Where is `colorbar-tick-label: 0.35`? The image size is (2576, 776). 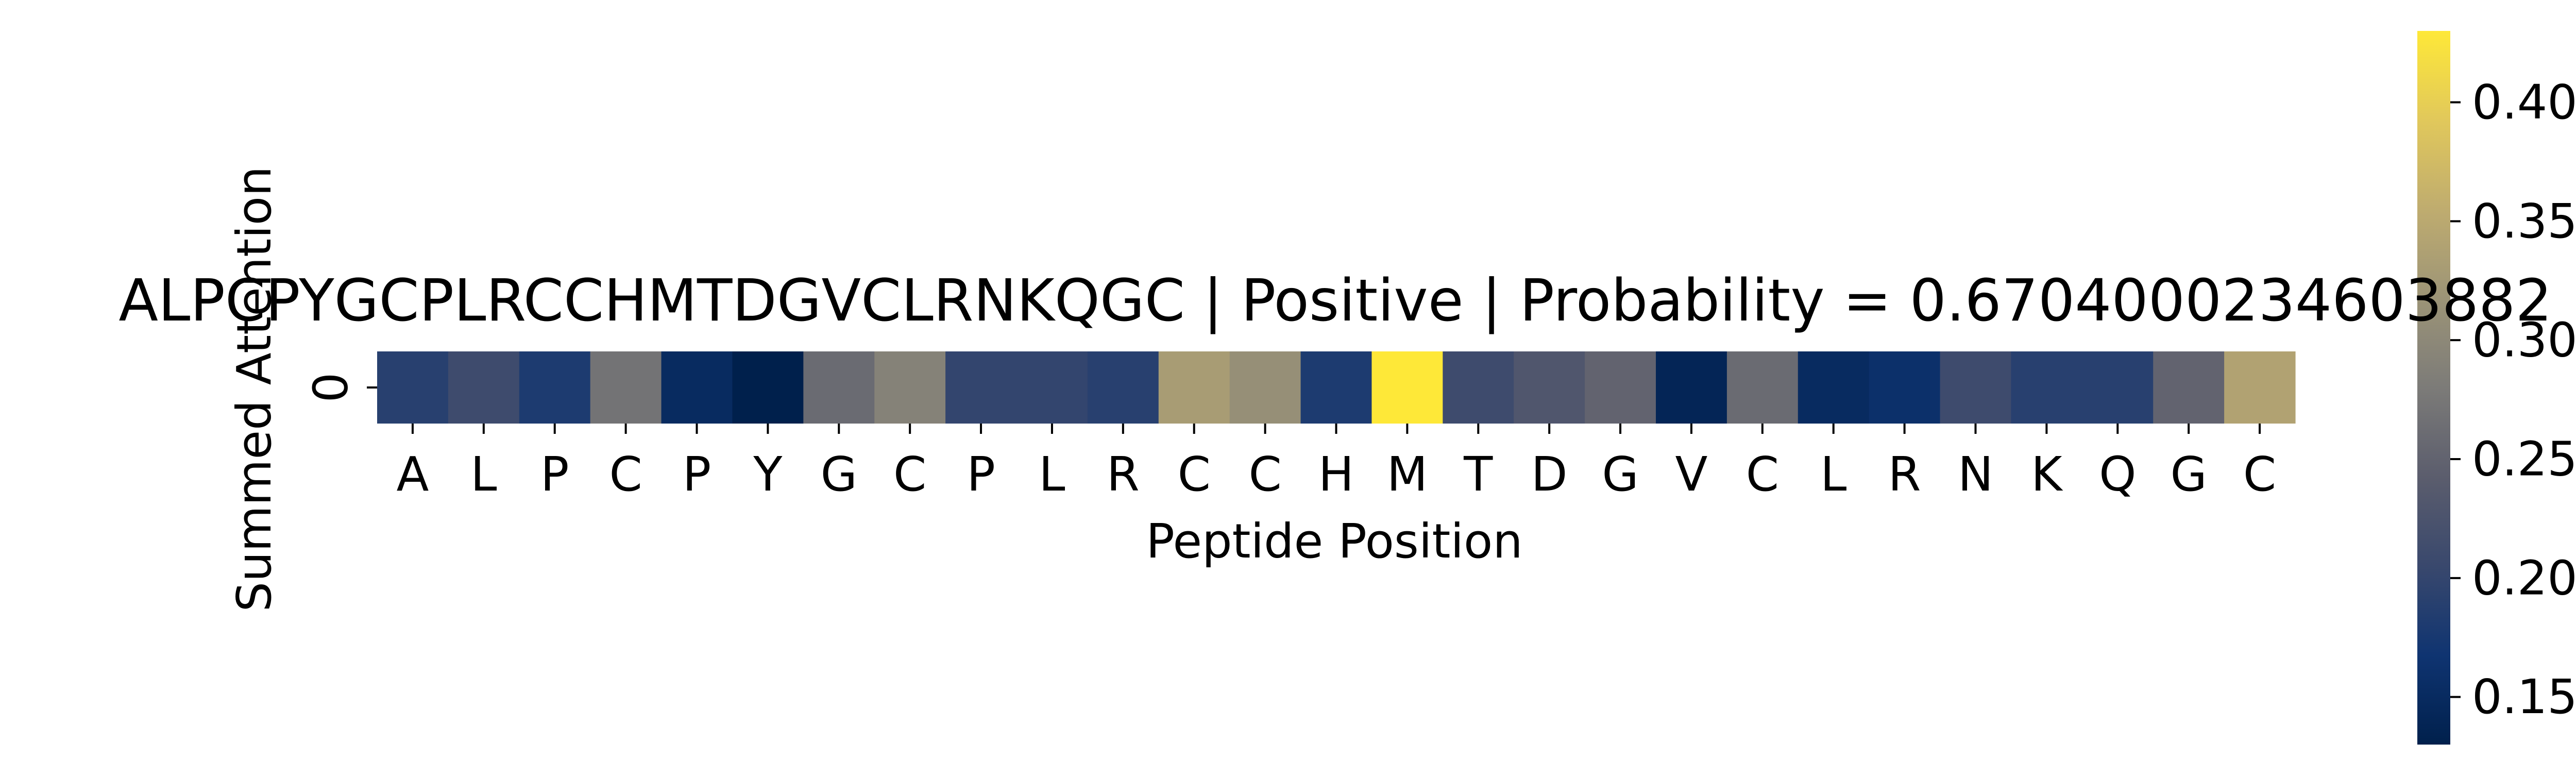 colorbar-tick-label: 0.35 is located at coordinates (2524, 221).